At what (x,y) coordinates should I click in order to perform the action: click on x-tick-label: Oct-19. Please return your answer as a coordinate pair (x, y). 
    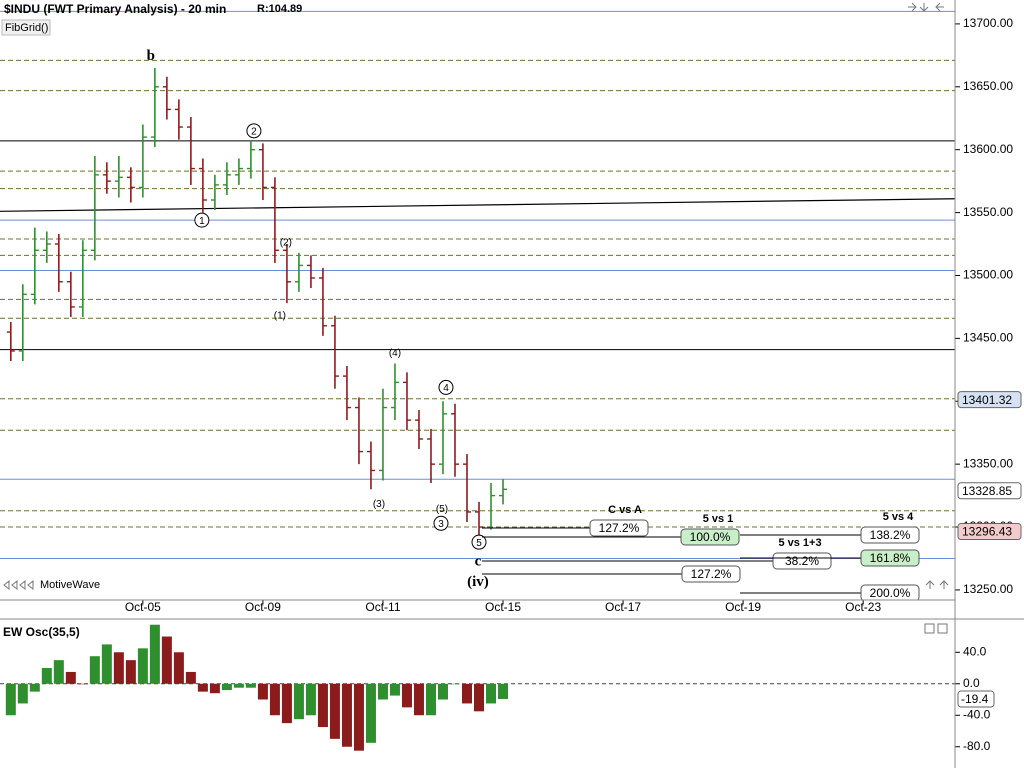
    Looking at the image, I should click on (743, 607).